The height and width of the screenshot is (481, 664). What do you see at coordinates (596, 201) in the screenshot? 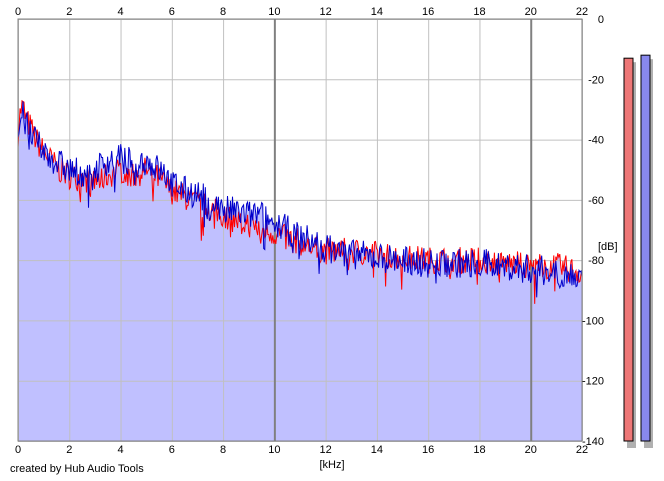
I see `y-tick-label: -60` at bounding box center [596, 201].